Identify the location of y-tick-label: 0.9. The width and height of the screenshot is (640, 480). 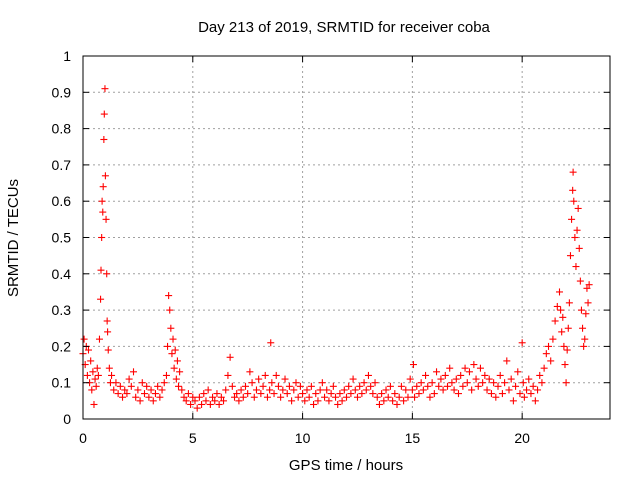
(62, 92).